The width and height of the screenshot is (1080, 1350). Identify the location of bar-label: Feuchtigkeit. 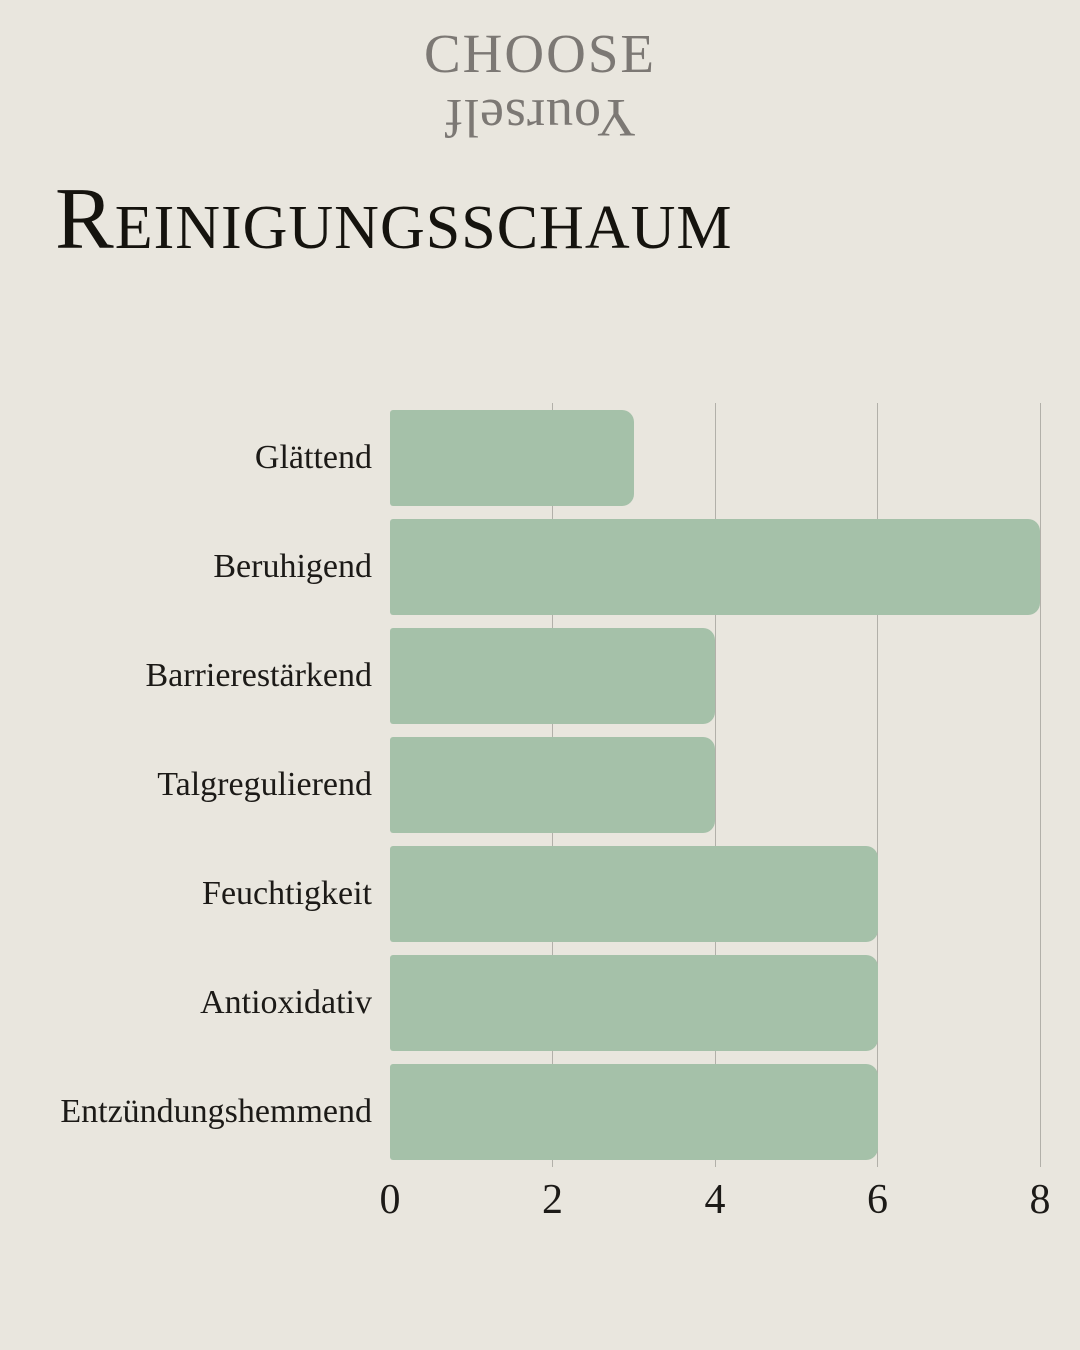
(287, 894).